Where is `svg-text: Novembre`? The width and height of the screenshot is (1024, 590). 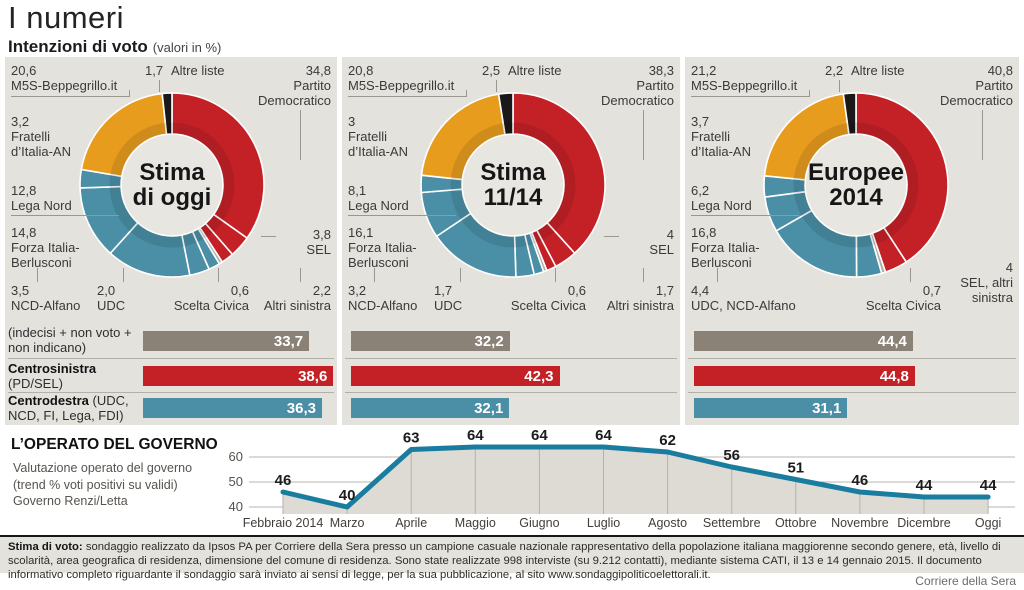 svg-text: Novembre is located at coordinates (860, 523).